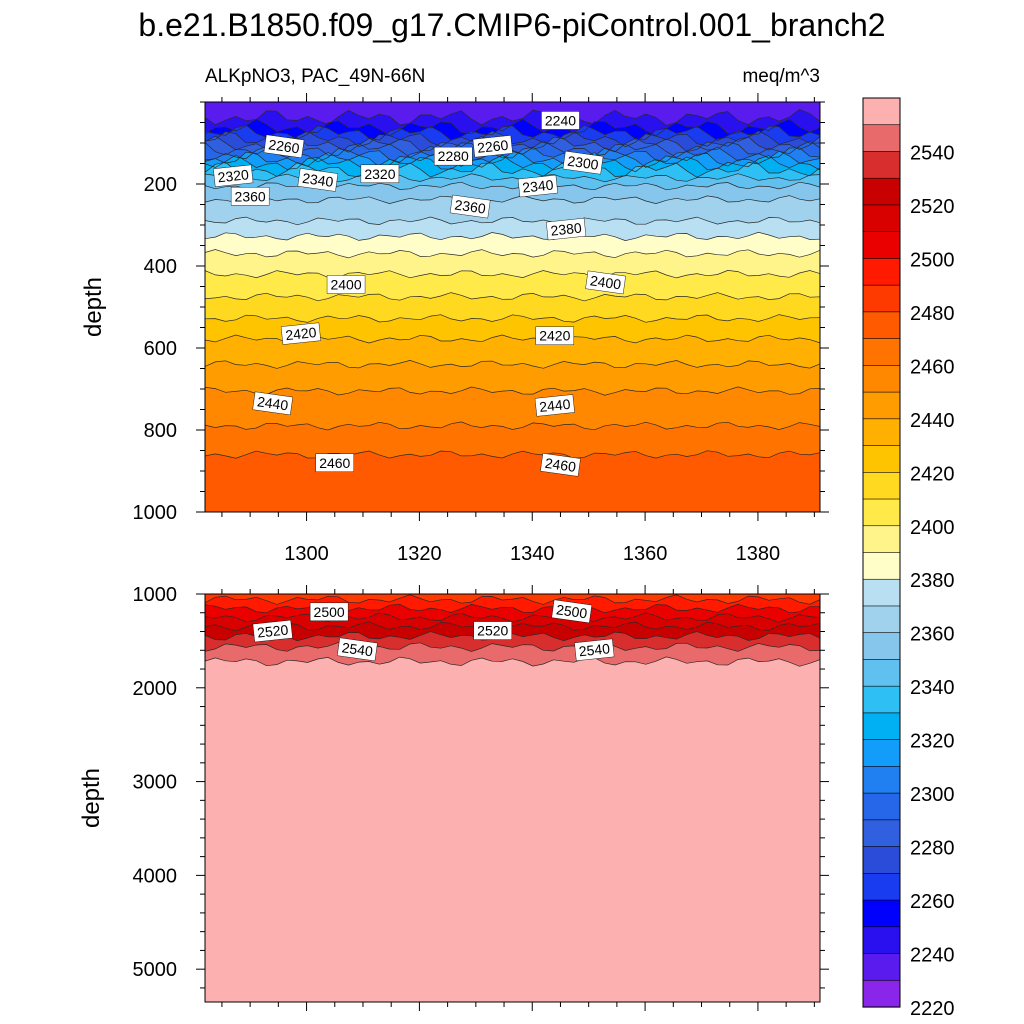 This screenshot has height=1024, width=1024. Describe the element at coordinates (645, 554) in the screenshot. I see `x-tick-label: 1360` at that location.